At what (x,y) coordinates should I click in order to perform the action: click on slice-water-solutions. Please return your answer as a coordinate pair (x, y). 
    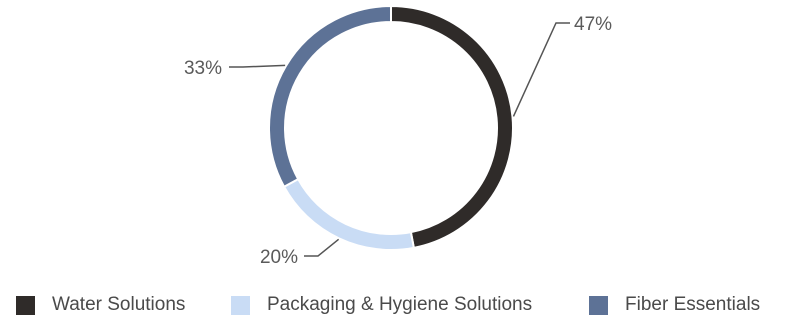
    Looking at the image, I should click on (452, 127).